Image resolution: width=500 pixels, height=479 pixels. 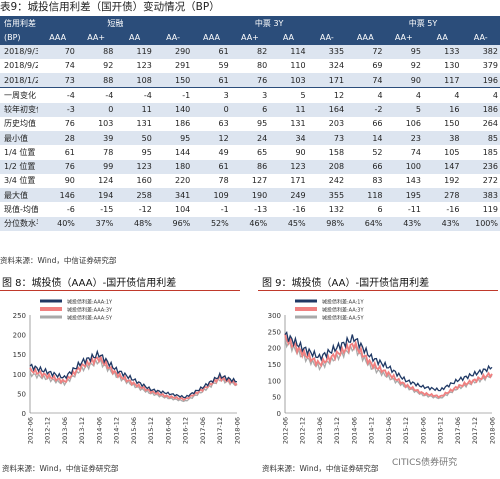 I want to click on table-cell: 88, so click(x=96, y=51).